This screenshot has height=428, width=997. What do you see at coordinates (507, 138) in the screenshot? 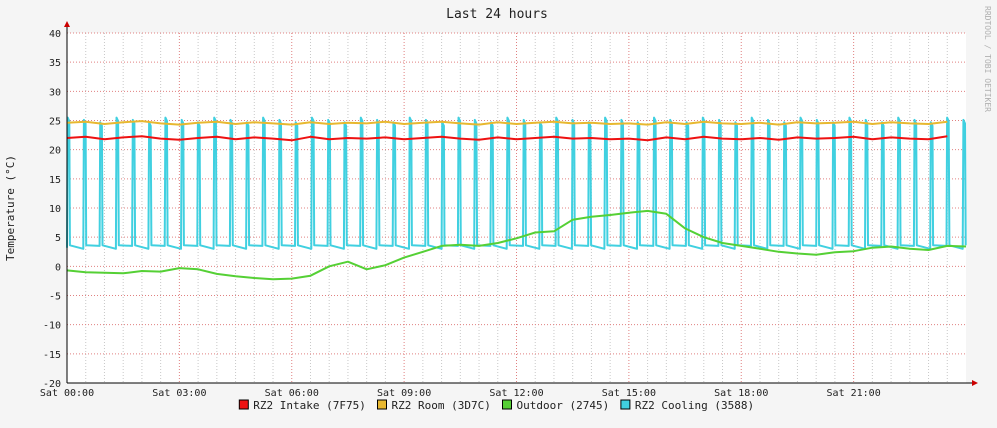
I see `series-line-rz2-intake-7f75` at bounding box center [507, 138].